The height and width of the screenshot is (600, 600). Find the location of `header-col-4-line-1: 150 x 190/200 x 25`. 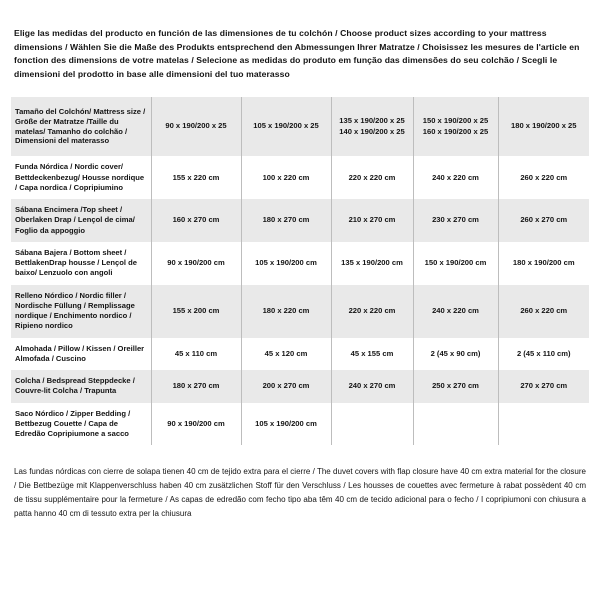

header-col-4-line-1: 150 x 190/200 x 25 is located at coordinates (455, 121).